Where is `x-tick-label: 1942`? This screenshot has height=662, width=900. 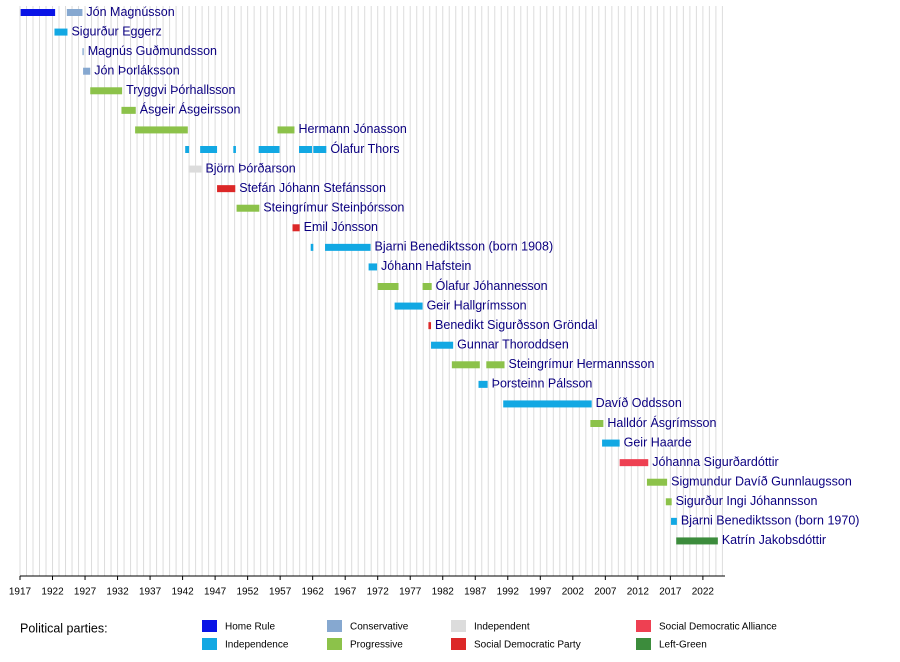 x-tick-label: 1942 is located at coordinates (182, 592).